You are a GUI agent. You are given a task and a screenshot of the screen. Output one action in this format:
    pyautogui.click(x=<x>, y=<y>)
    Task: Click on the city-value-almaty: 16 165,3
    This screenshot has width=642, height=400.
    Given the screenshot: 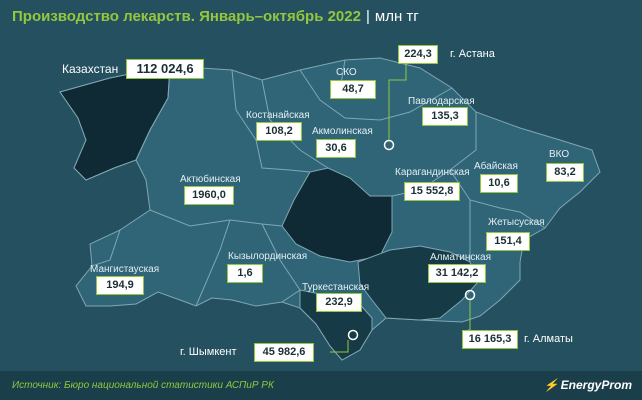 What is the action you would take?
    pyautogui.click(x=490, y=339)
    